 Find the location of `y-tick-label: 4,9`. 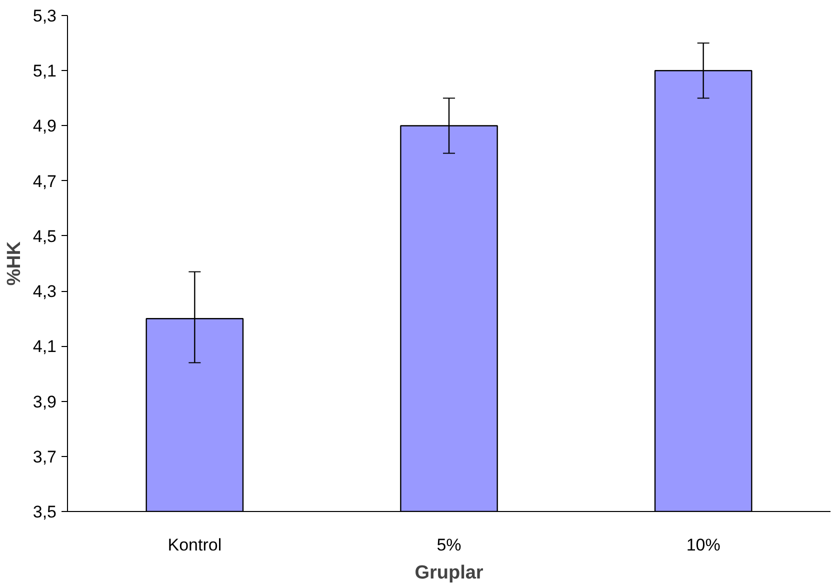

y-tick-label: 4,9 is located at coordinates (44, 126).